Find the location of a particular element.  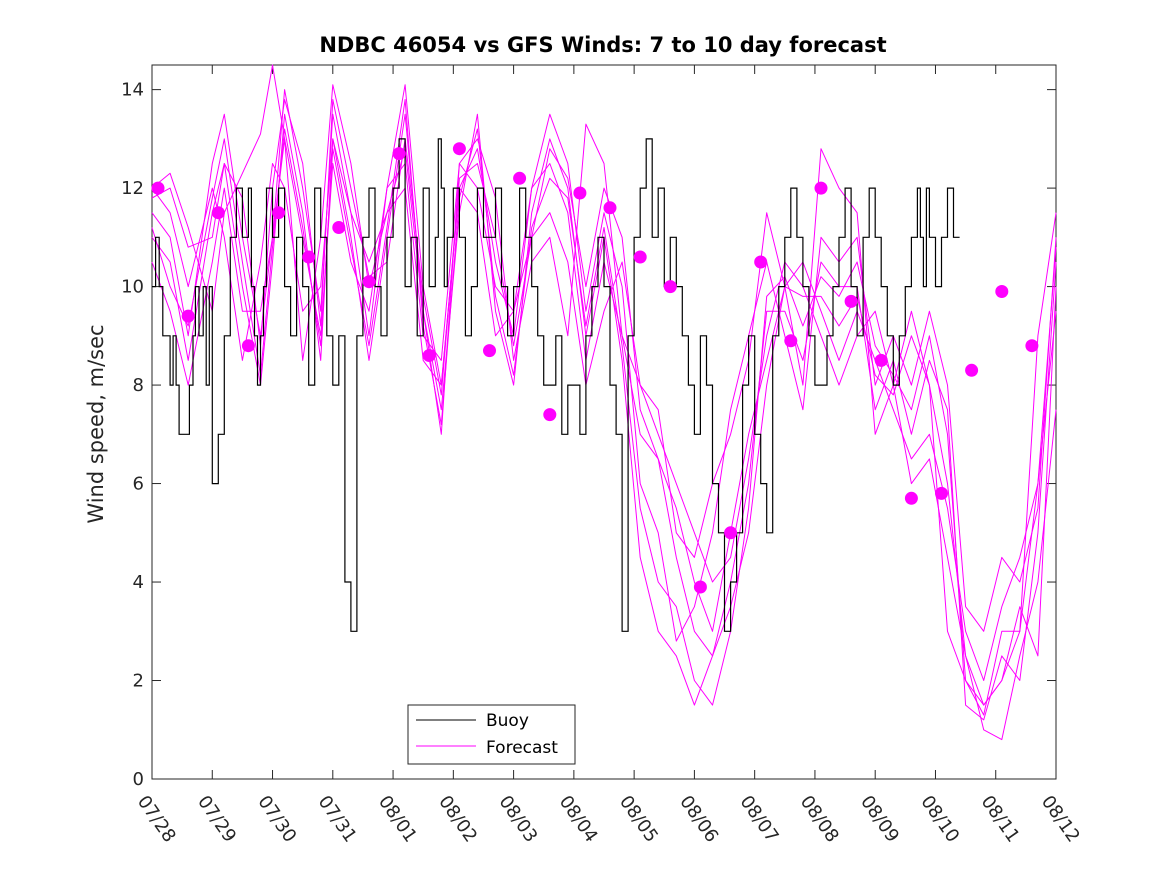

y-tick-label: 12 is located at coordinates (132, 188).